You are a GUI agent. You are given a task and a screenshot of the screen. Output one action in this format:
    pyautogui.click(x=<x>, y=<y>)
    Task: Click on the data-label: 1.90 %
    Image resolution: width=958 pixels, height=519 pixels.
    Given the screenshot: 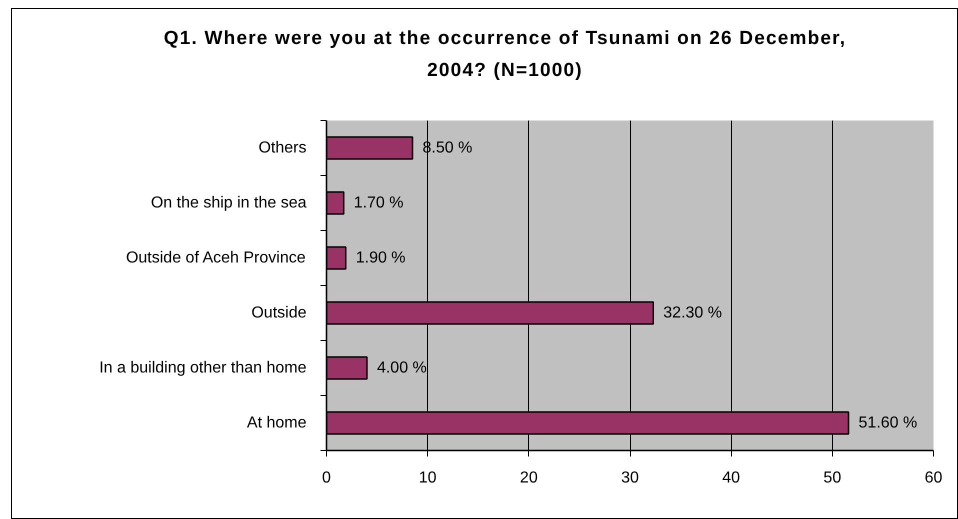 What is the action you would take?
    pyautogui.click(x=381, y=258)
    